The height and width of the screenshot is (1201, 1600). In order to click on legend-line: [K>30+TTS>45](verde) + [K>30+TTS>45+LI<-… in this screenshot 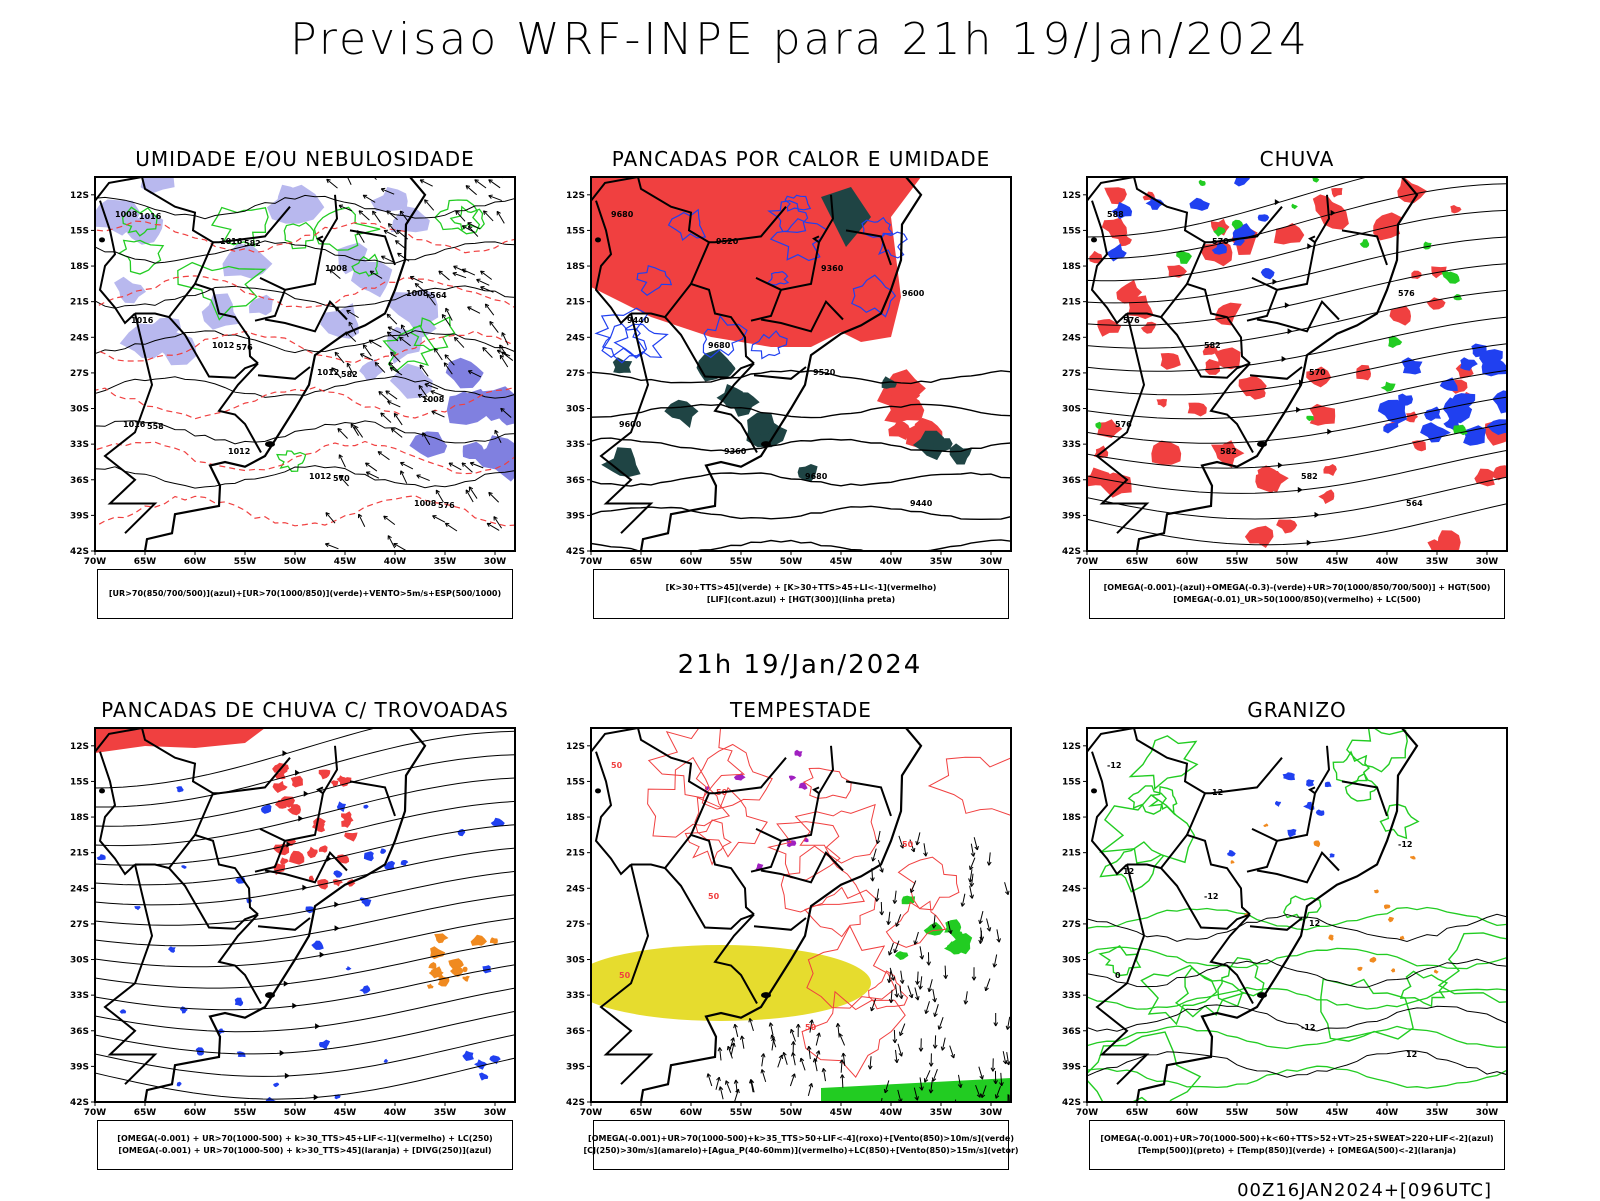, I will do `click(801, 588)`.